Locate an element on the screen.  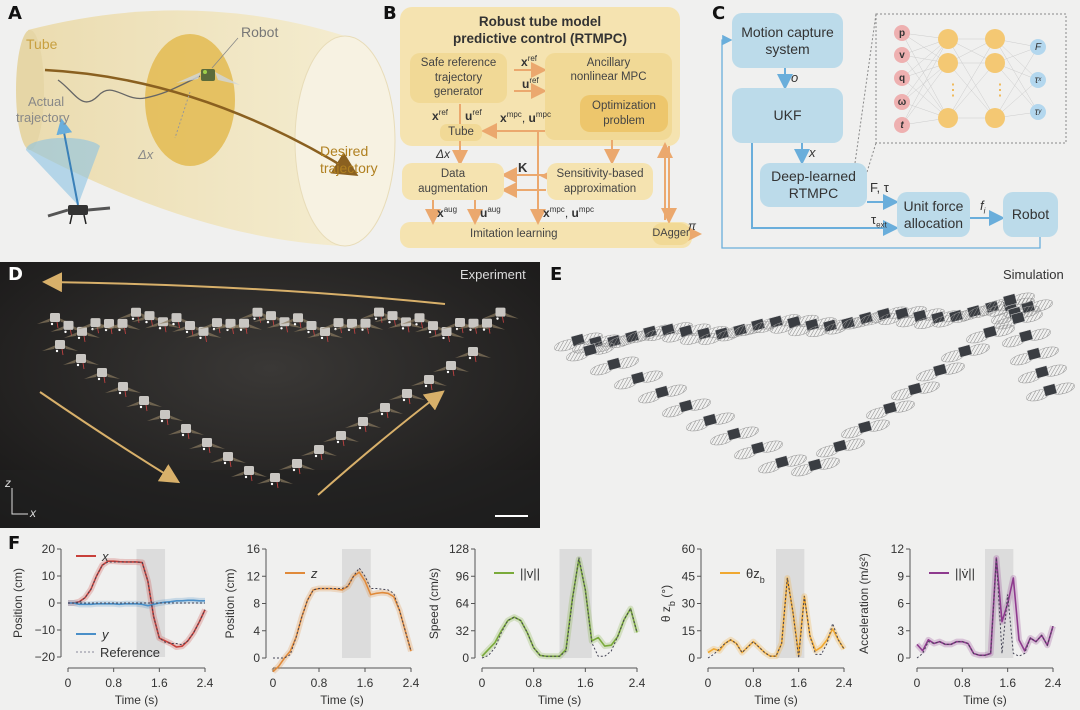
y-tick-label: 45 is located at coordinates (689, 576).